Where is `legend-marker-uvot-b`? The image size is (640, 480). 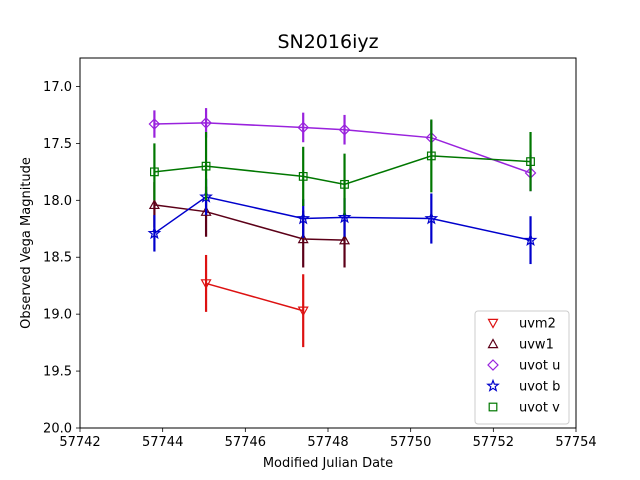 legend-marker-uvot-b is located at coordinates (493, 385).